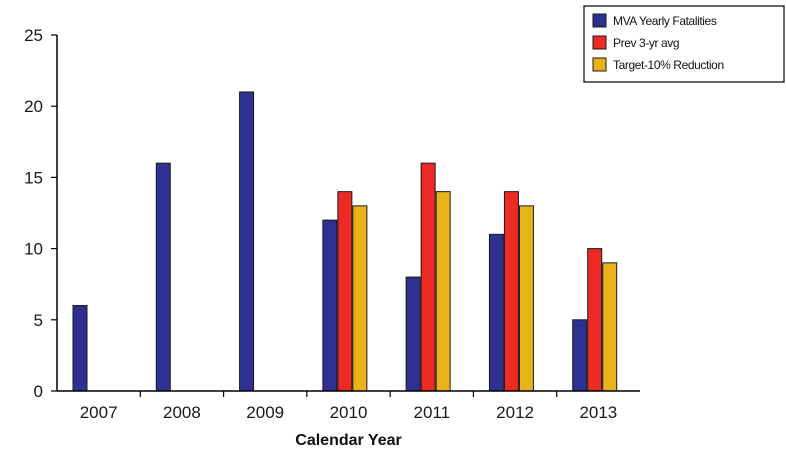  What do you see at coordinates (580, 355) in the screenshot?
I see `bar-1-2013` at bounding box center [580, 355].